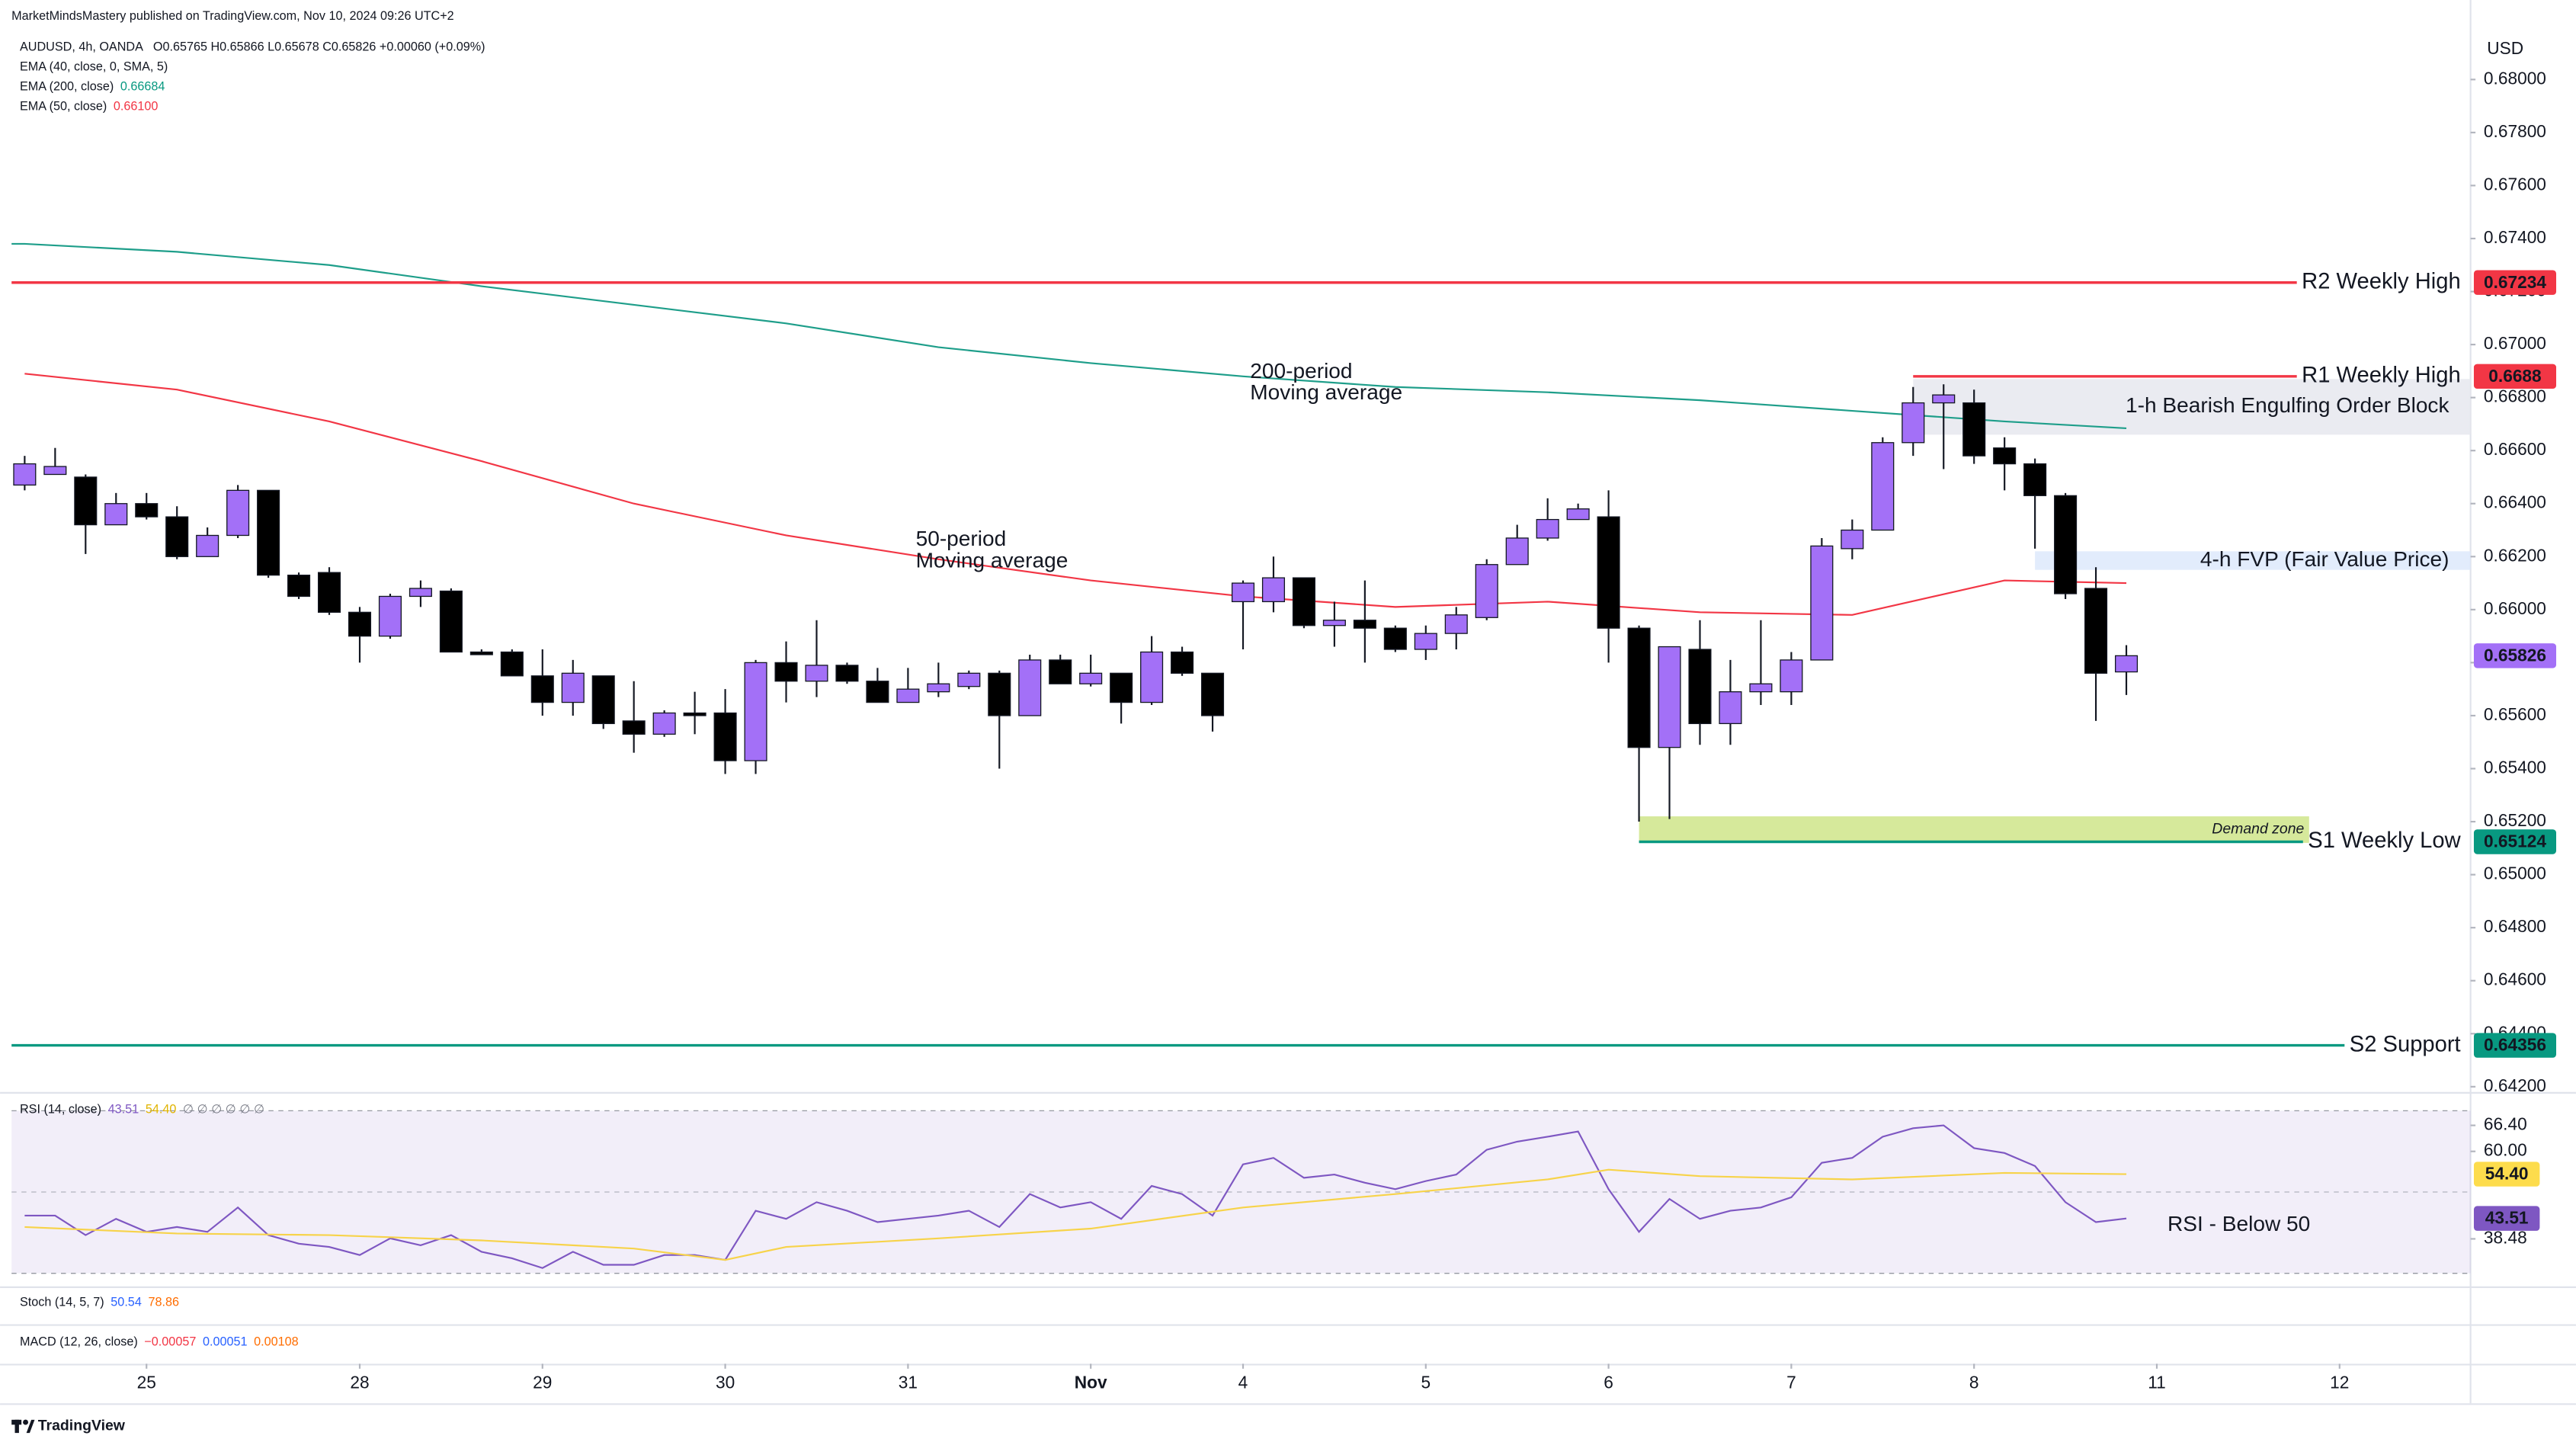 The width and height of the screenshot is (2576, 1442). Describe the element at coordinates (2515, 555) in the screenshot. I see `y-tick-label: 0.66200` at that location.